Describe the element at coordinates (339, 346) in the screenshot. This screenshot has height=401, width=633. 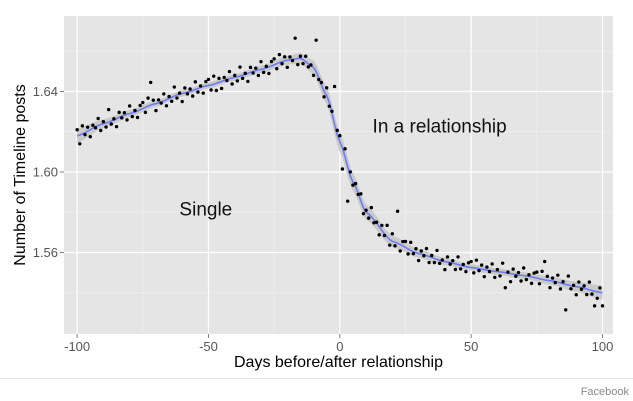
I see `x-tick-label: 0` at that location.